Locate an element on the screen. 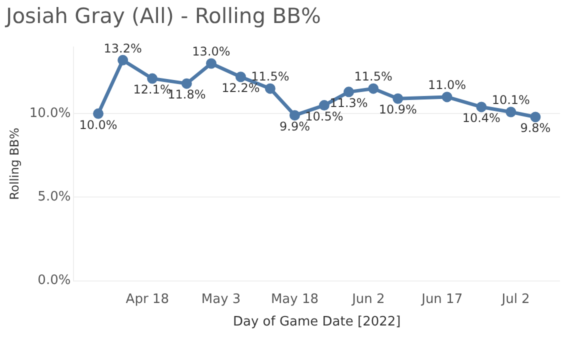 This screenshot has height=338, width=568. text: 13.2% is located at coordinates (123, 48).